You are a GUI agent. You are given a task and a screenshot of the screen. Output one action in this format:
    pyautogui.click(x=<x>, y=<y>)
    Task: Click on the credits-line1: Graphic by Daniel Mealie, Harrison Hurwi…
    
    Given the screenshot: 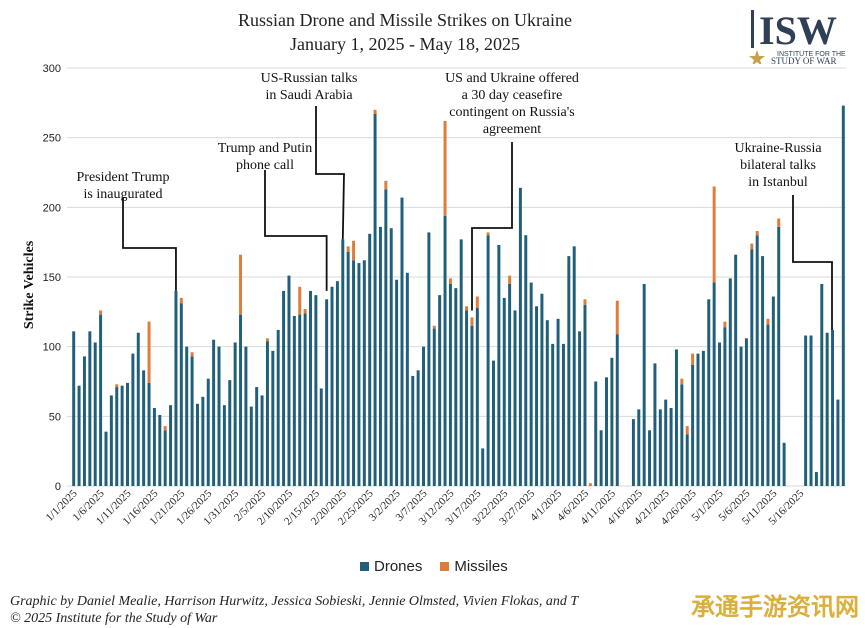 What is the action you would take?
    pyautogui.click(x=294, y=601)
    